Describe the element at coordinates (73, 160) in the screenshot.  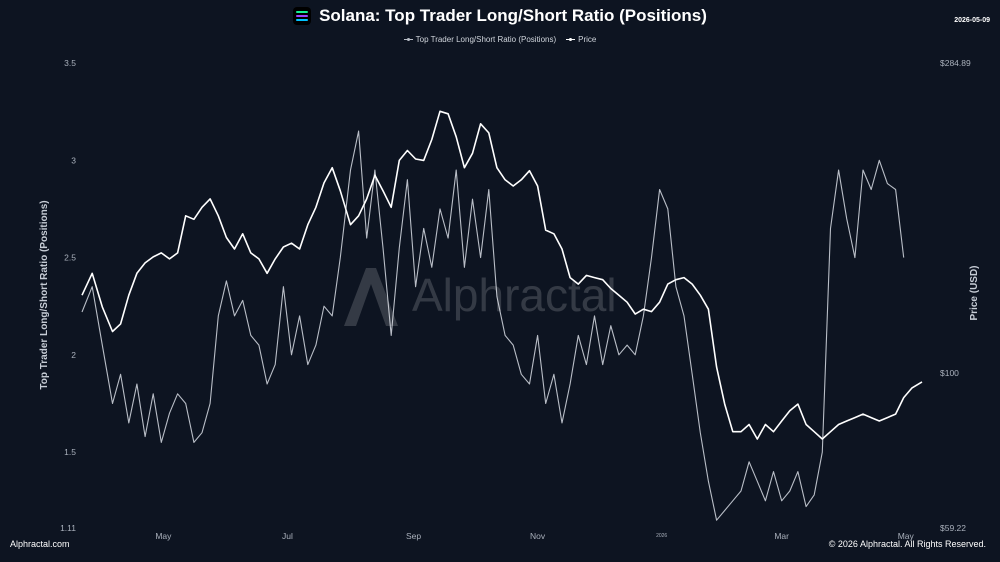
I see `y-tick-label: 3` at that location.